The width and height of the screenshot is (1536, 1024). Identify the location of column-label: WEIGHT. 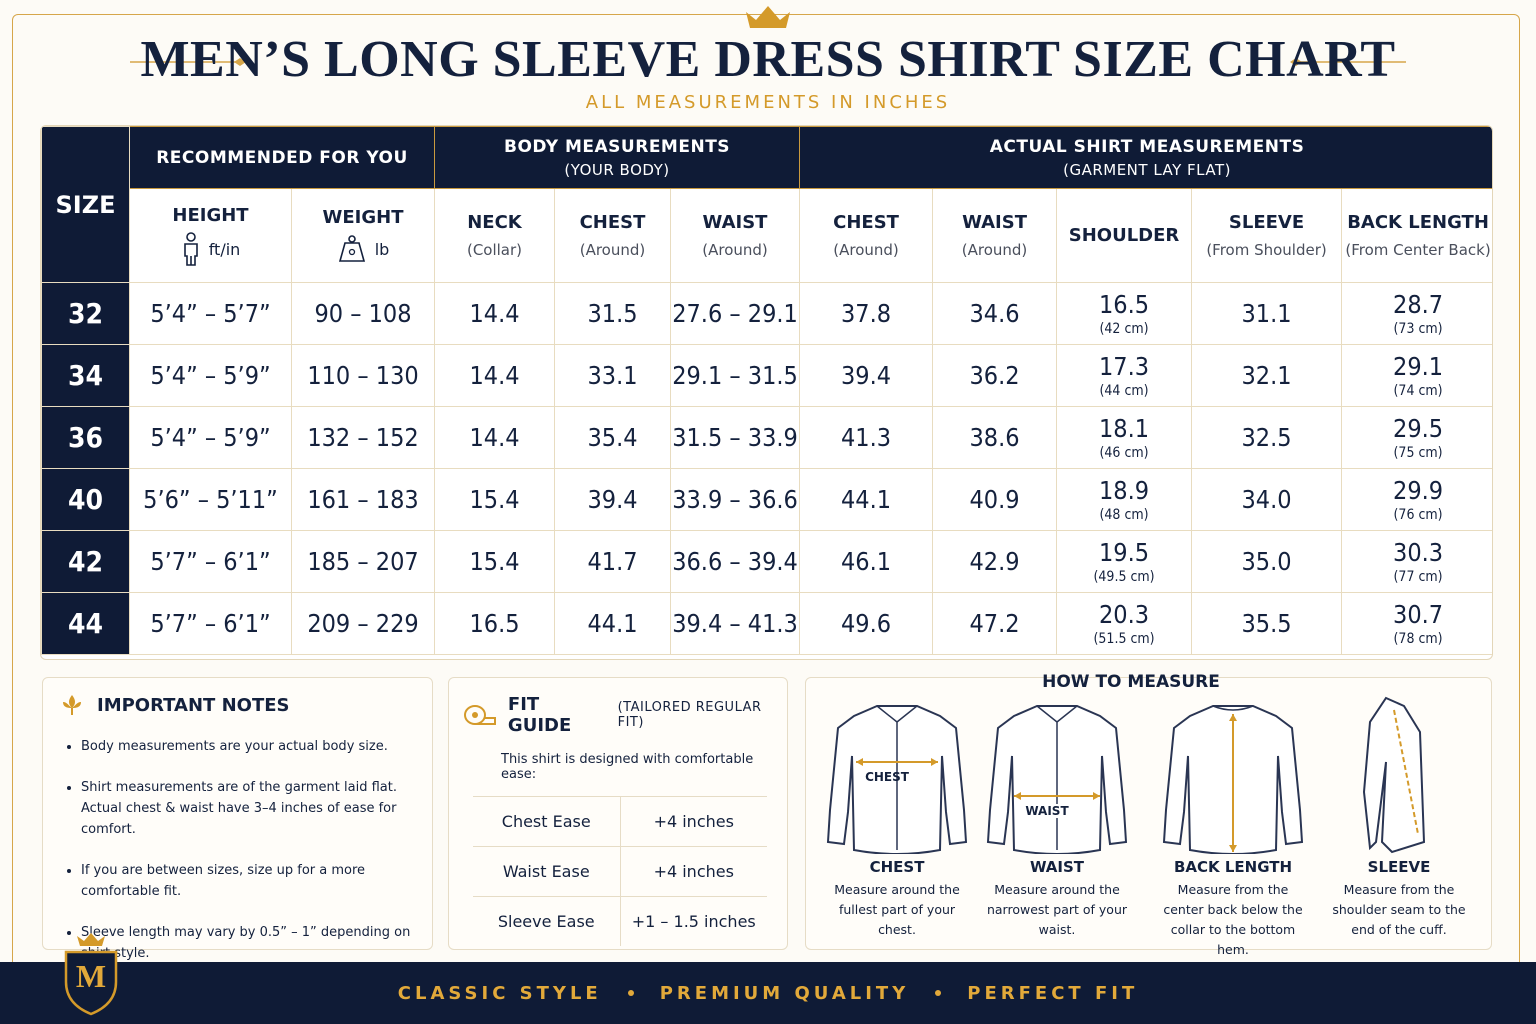
(363, 217).